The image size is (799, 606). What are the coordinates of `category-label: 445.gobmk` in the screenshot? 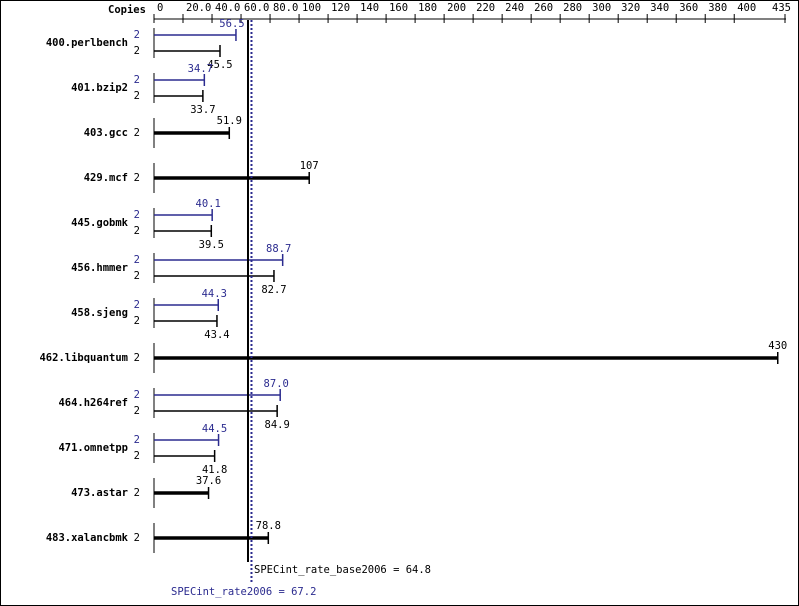 It's located at (100, 223).